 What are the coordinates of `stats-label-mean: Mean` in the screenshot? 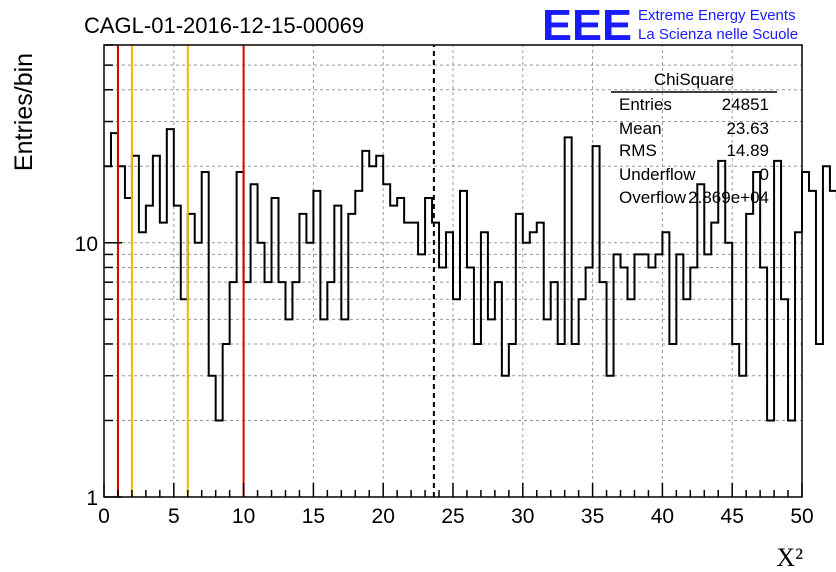 It's located at (640, 128).